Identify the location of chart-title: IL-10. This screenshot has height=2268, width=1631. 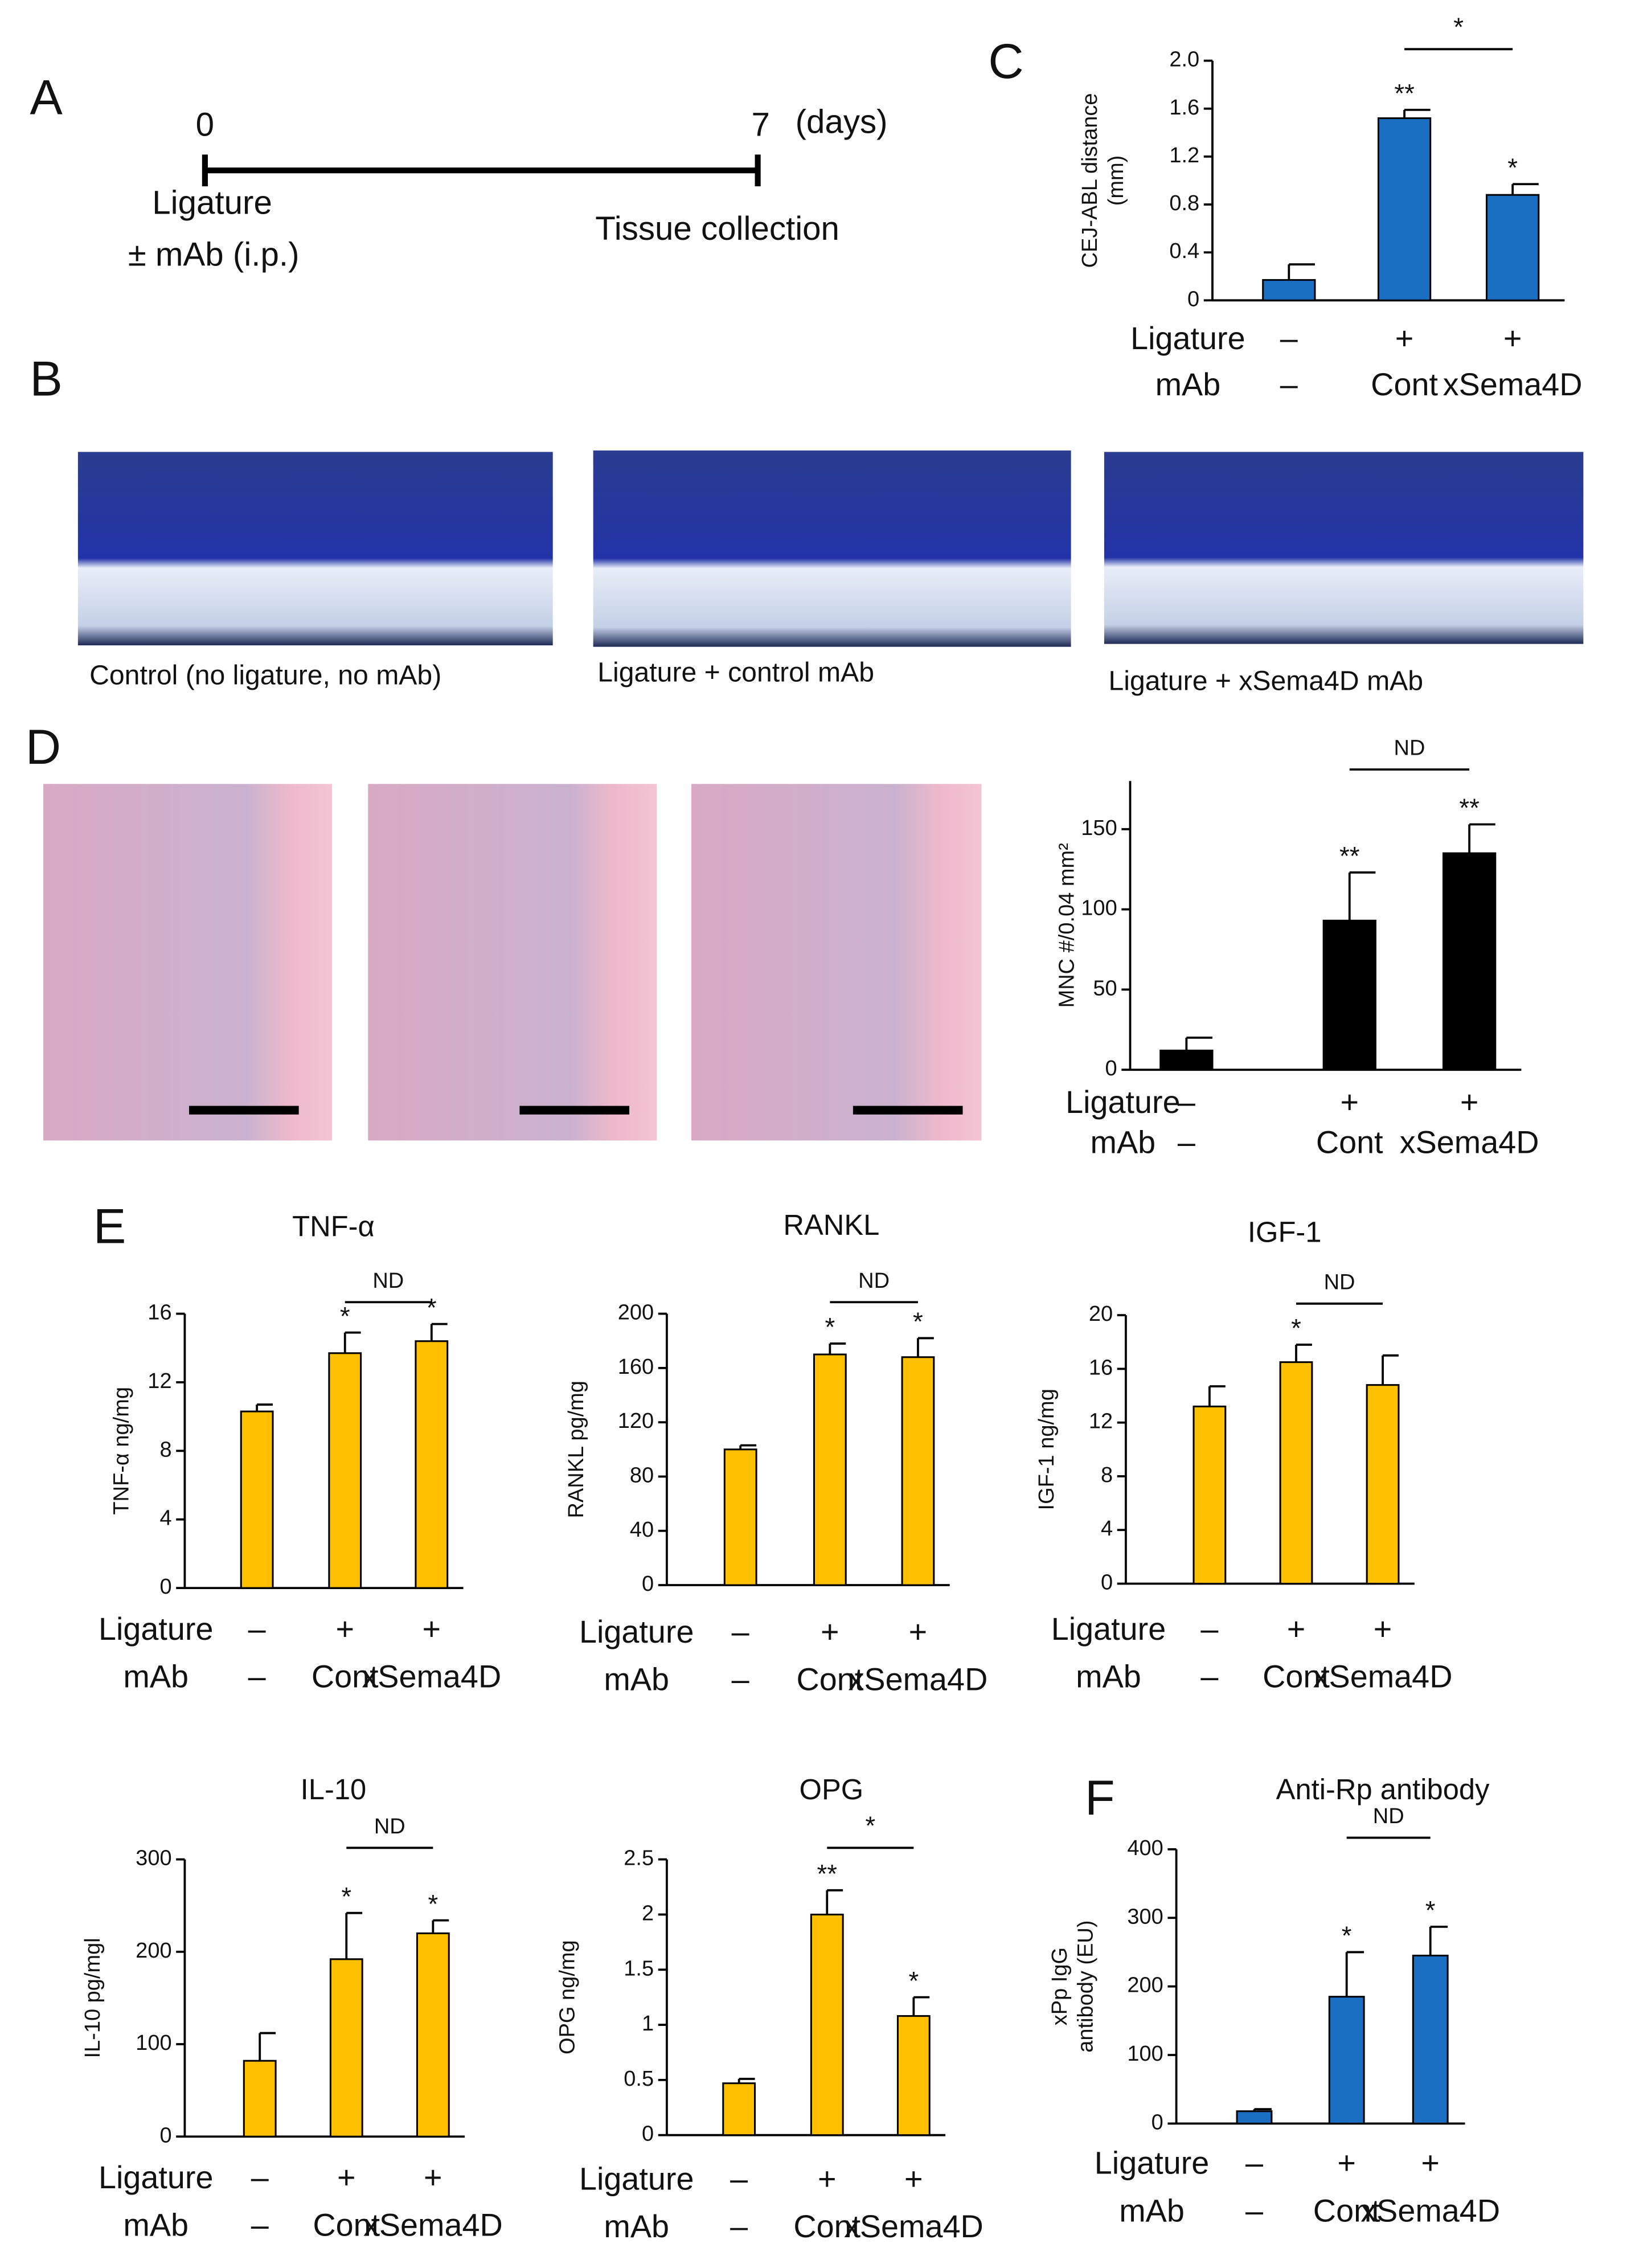
(334, 1789).